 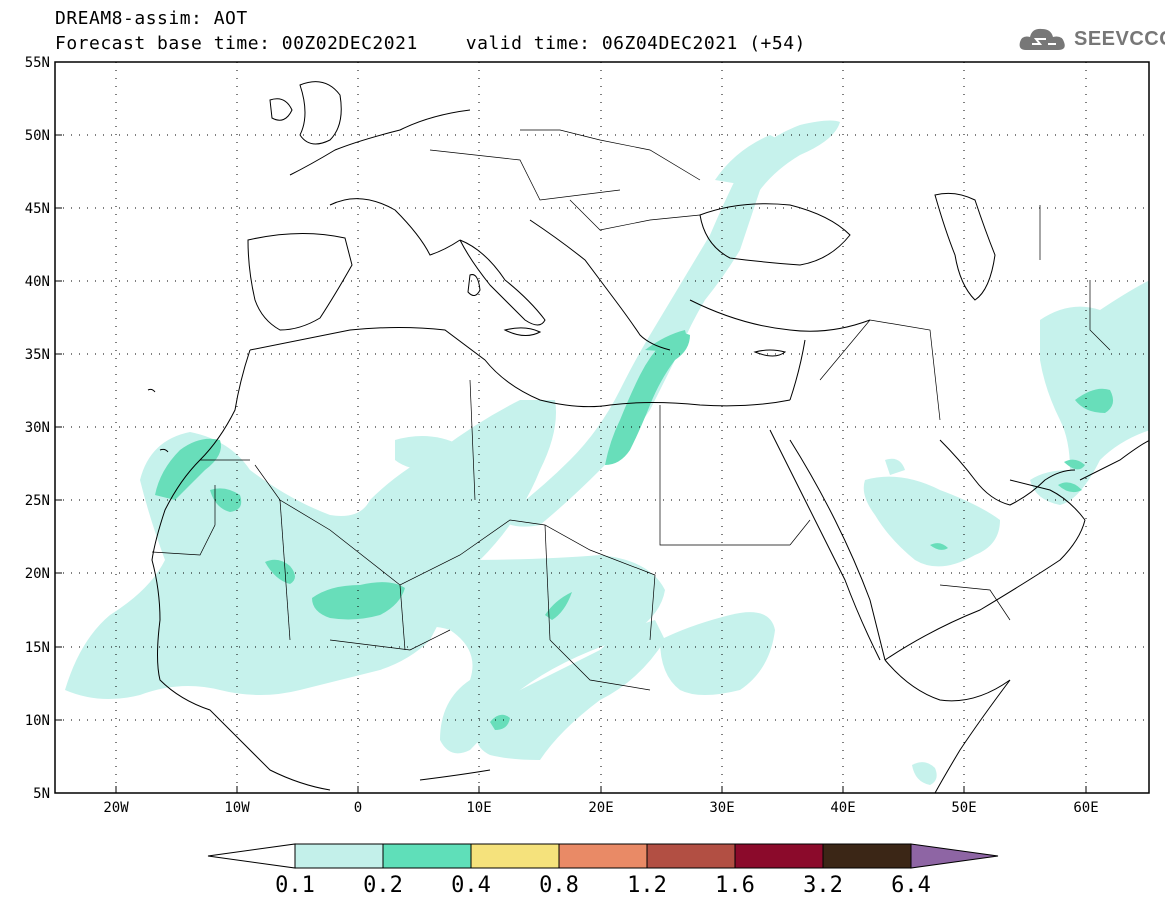 What do you see at coordinates (37, 63) in the screenshot?
I see `lat-label: 55N` at bounding box center [37, 63].